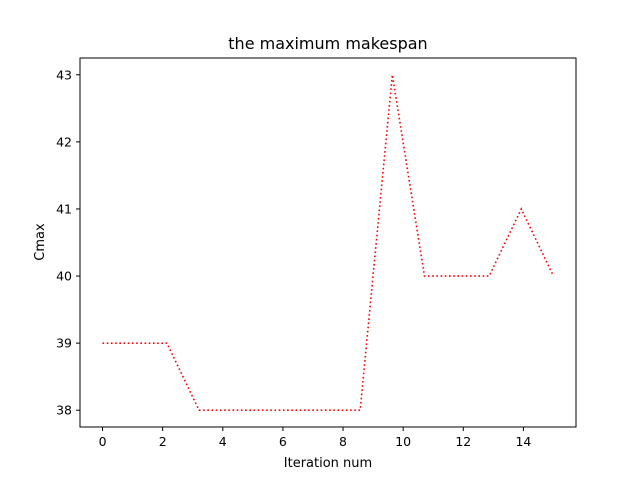 The width and height of the screenshot is (640, 480). Describe the element at coordinates (64, 208) in the screenshot. I see `y-tick-label: 41` at that location.